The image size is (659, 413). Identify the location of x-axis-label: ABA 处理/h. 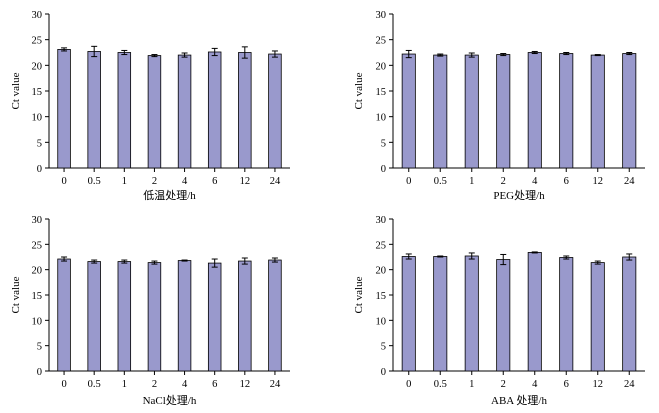
(519, 400).